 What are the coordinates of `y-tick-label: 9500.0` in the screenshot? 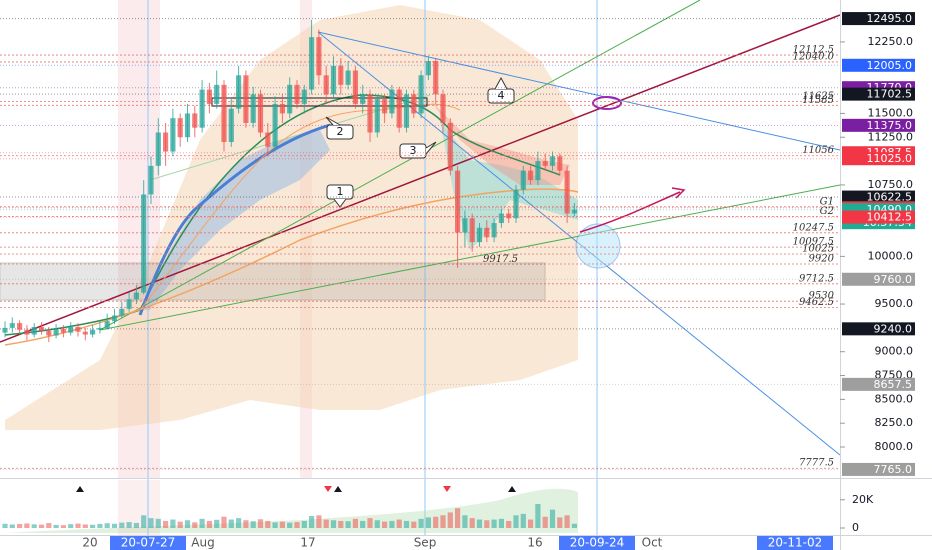 It's located at (894, 303).